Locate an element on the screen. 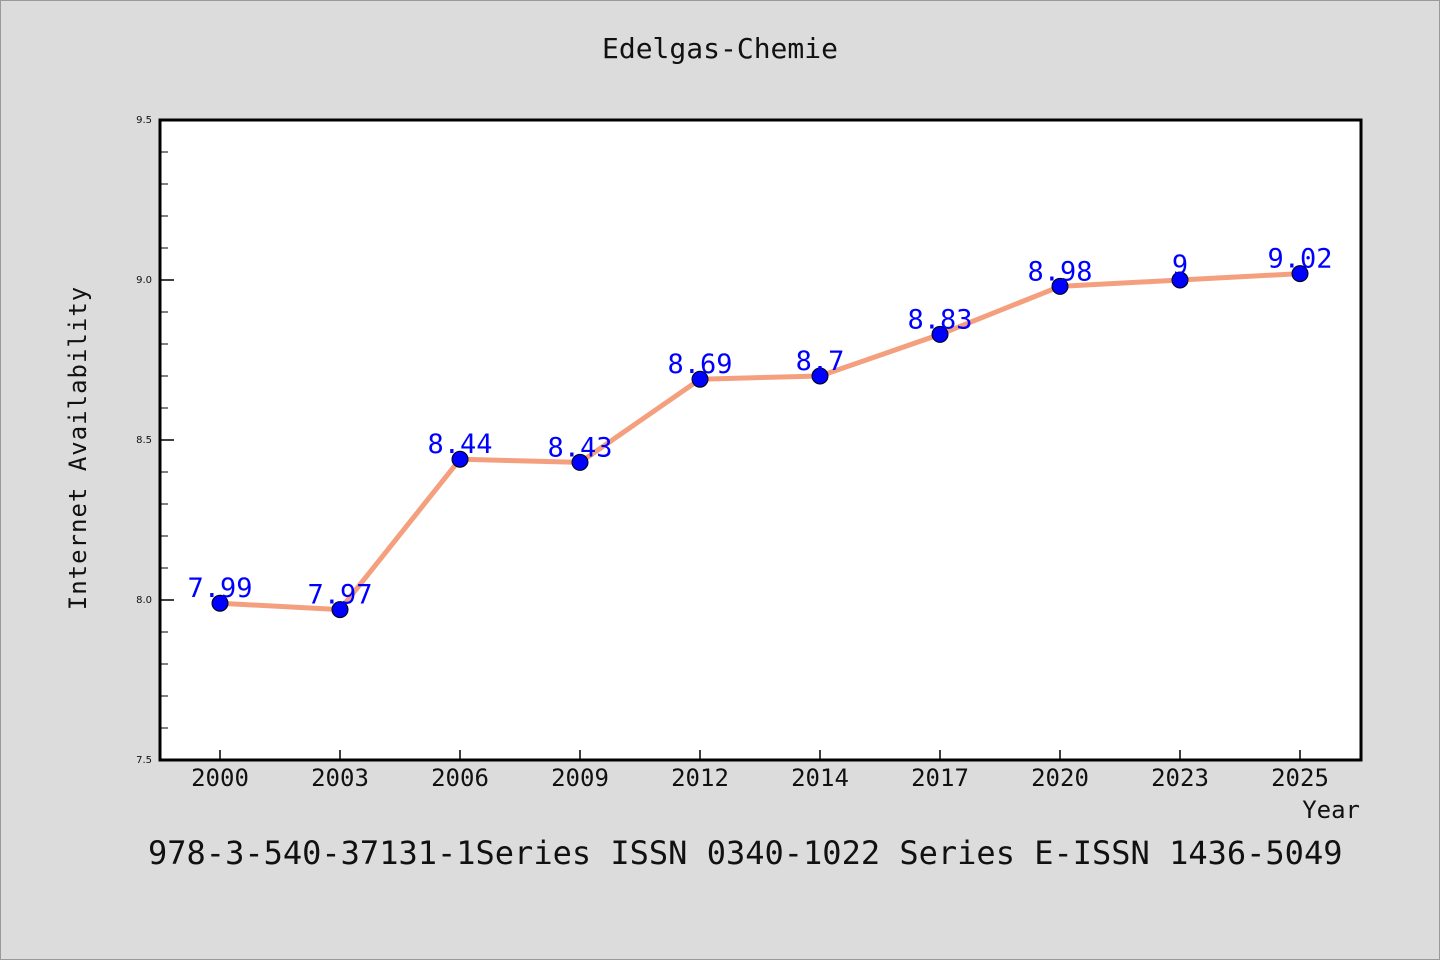  y-tick-label: 8.5 is located at coordinates (144, 440).